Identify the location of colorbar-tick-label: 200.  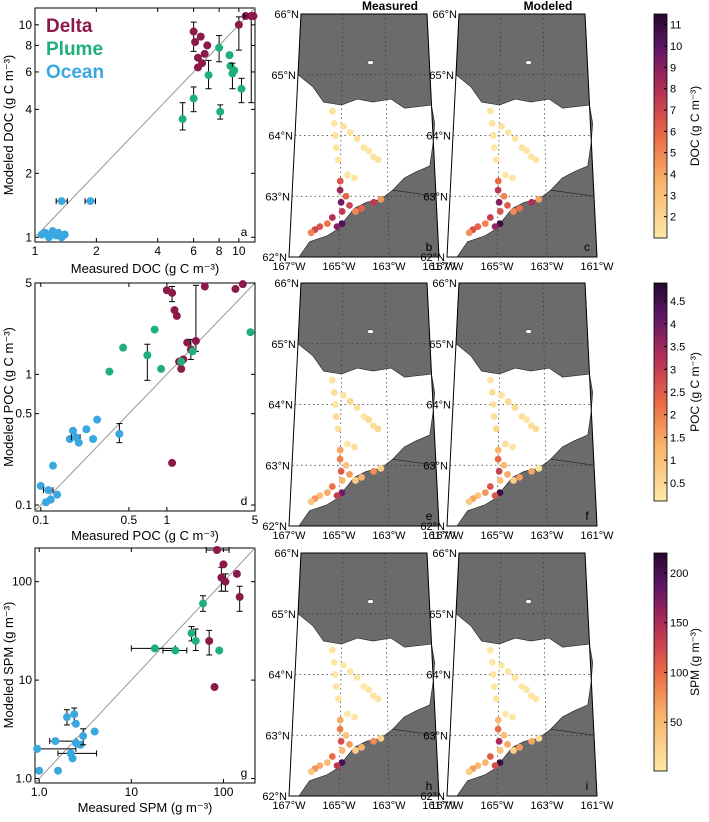
(679, 574).